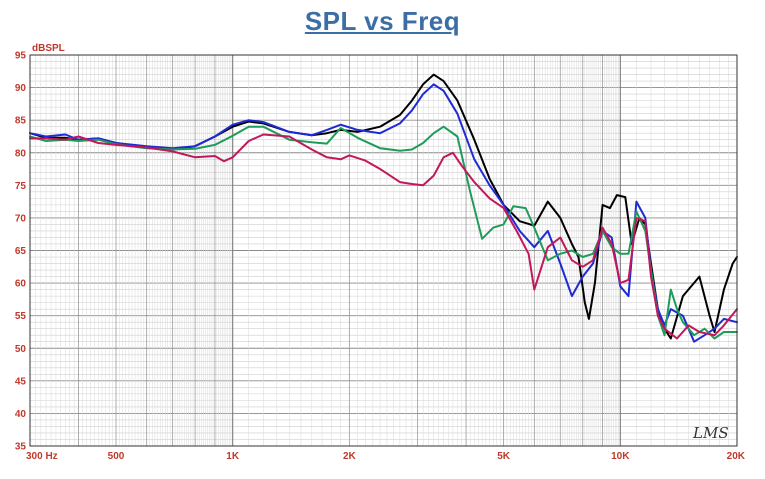  I want to click on y-tick-label: 75, so click(21, 186).